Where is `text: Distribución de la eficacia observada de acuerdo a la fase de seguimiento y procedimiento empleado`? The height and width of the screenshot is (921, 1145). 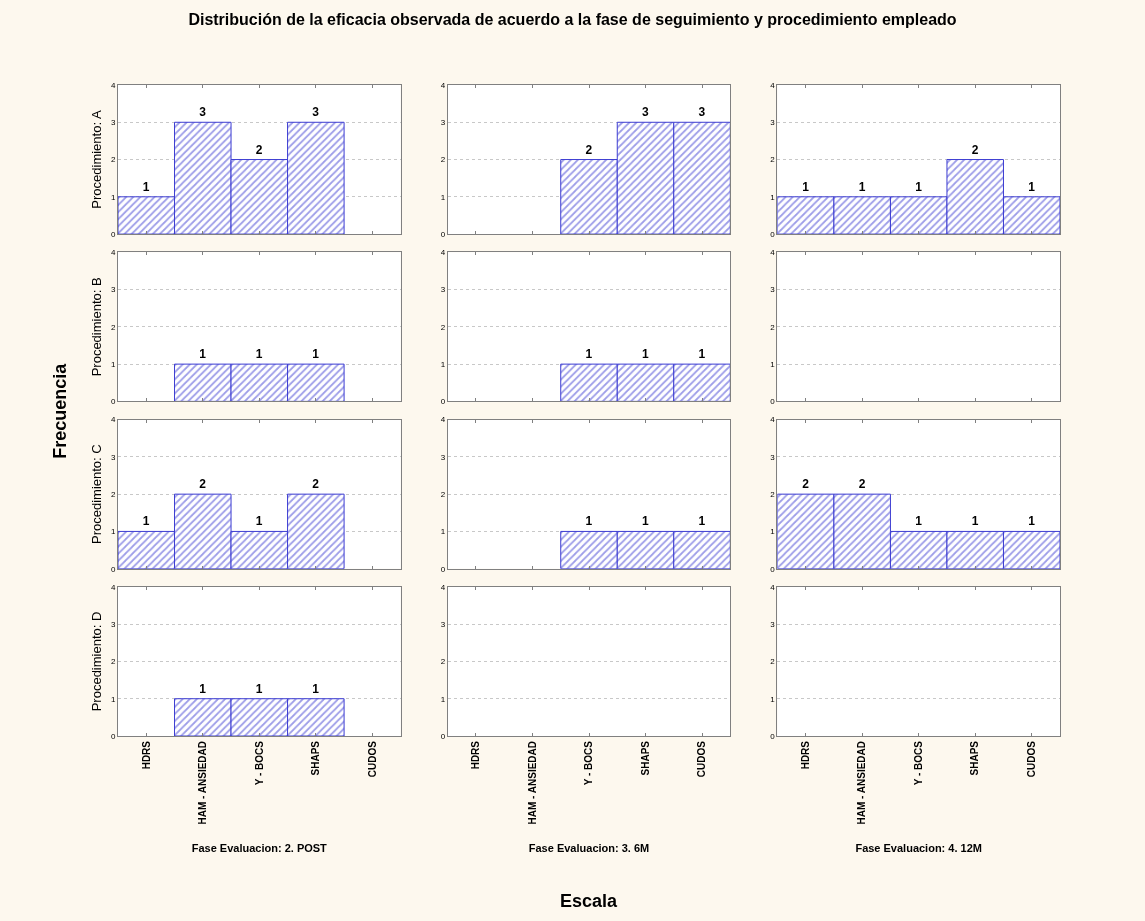
text: Distribución de la eficacia observada de acuerdo a la fase de seguimiento y procedimiento empleado is located at coordinates (572, 20).